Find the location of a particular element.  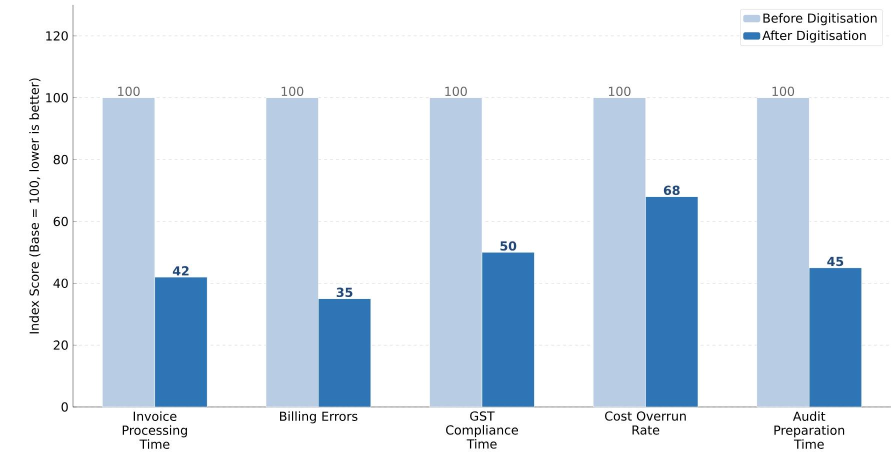

data-label: 68 is located at coordinates (672, 191).